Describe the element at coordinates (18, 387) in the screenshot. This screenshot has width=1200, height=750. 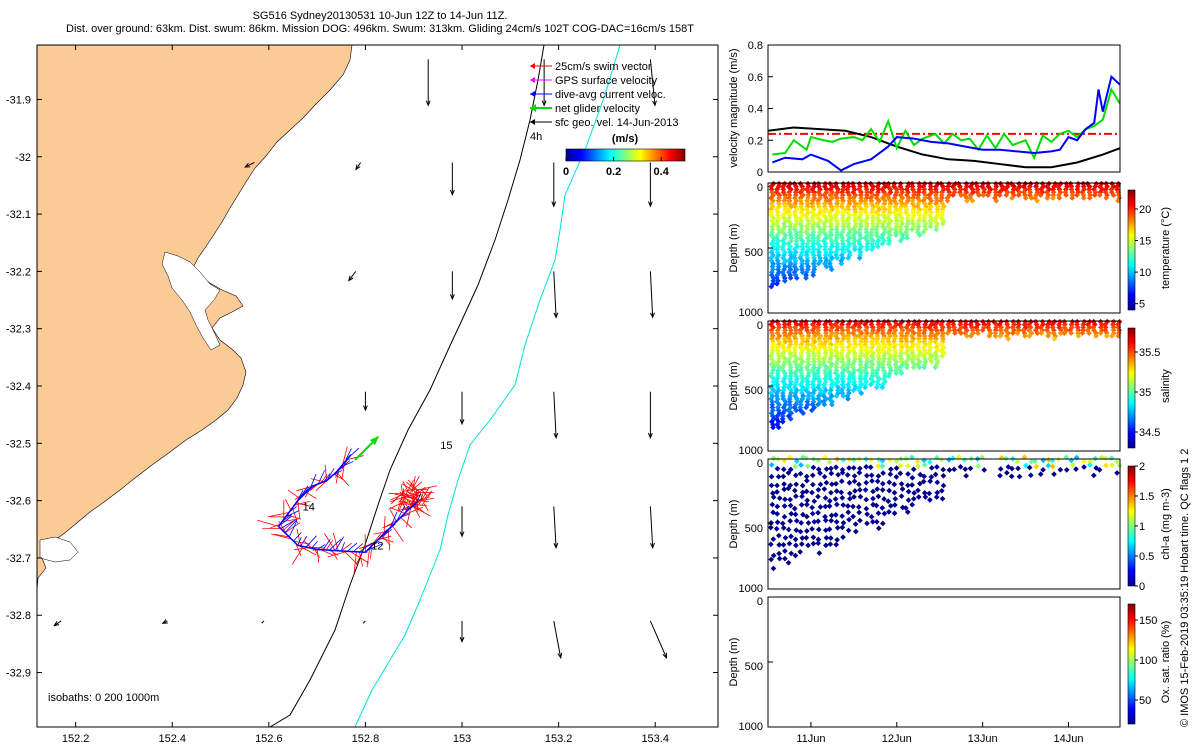
I see `map-y-tick-label: -32.4` at that location.